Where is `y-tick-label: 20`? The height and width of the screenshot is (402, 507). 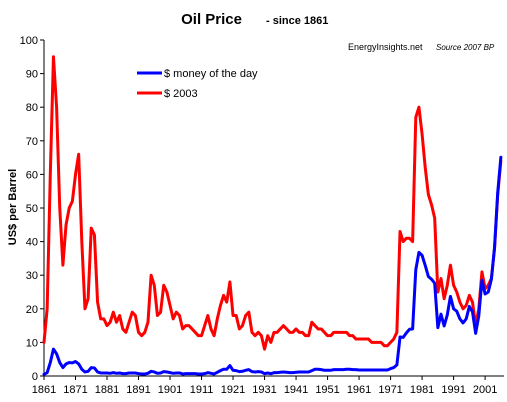
y-tick-label: 20 is located at coordinates (32, 310).